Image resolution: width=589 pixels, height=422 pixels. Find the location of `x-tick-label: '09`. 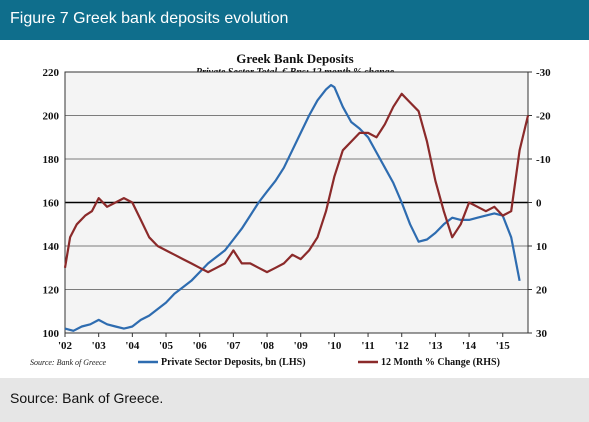

x-tick-label: '09 is located at coordinates (301, 346).